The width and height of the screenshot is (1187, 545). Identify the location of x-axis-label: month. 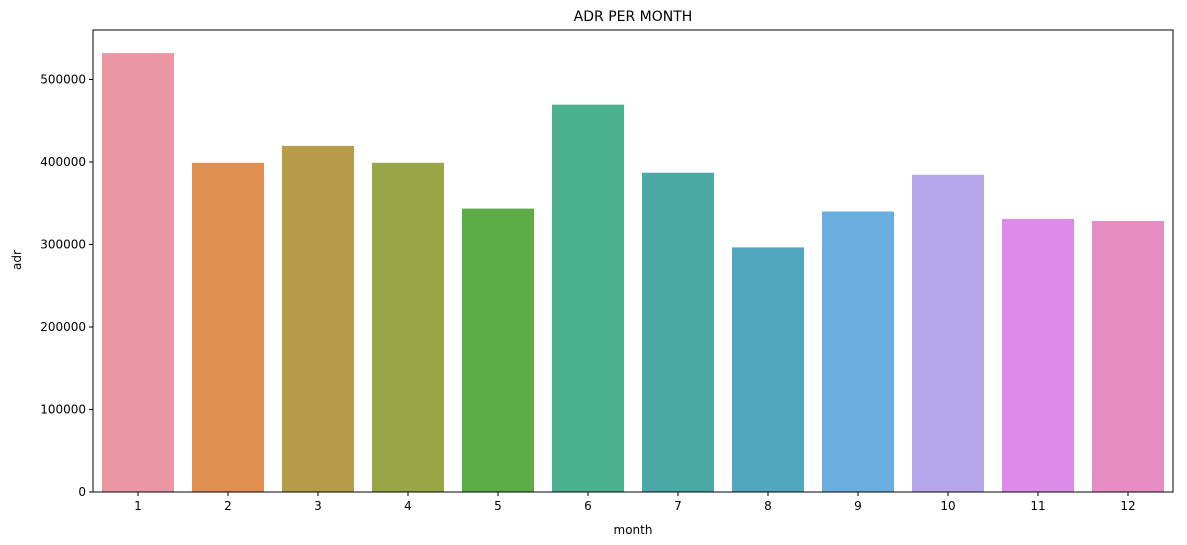
(633, 530).